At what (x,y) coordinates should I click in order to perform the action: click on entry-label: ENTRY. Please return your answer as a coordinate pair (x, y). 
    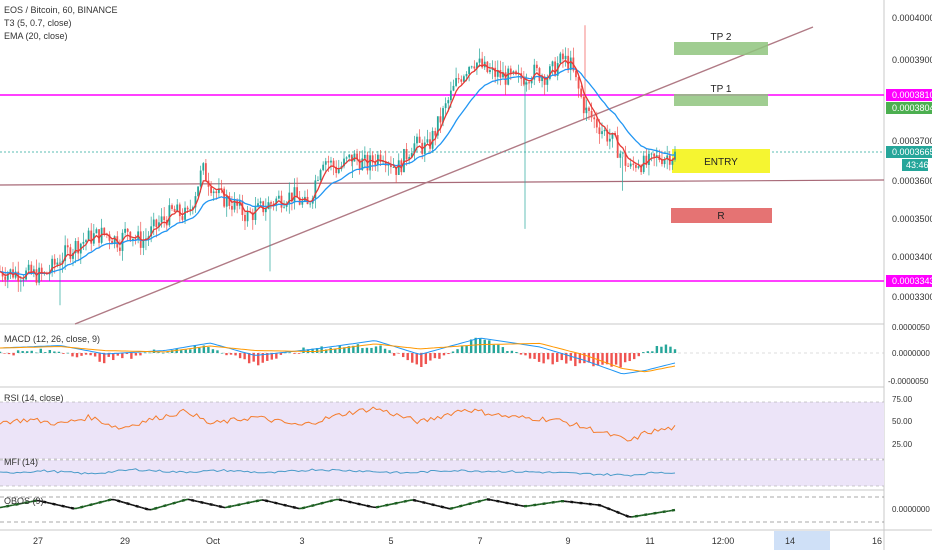
    Looking at the image, I should click on (721, 162).